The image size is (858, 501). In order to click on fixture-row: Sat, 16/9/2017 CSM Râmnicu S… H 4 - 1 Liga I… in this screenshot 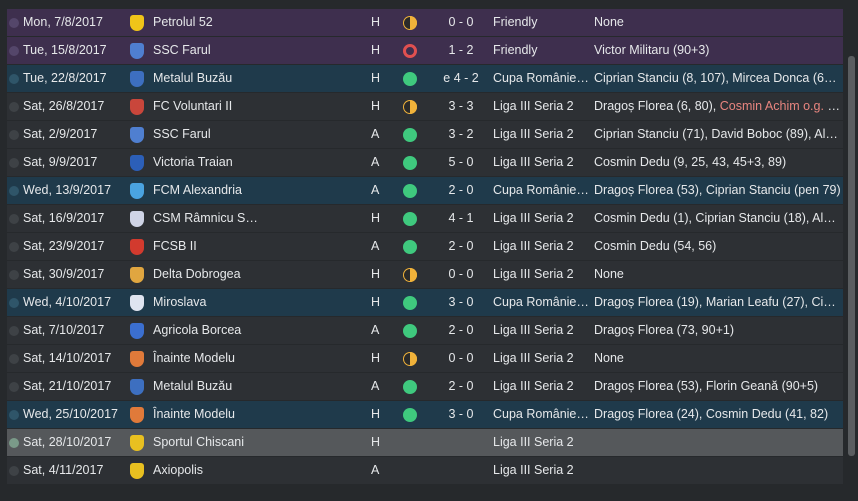, I will do `click(425, 218)`.